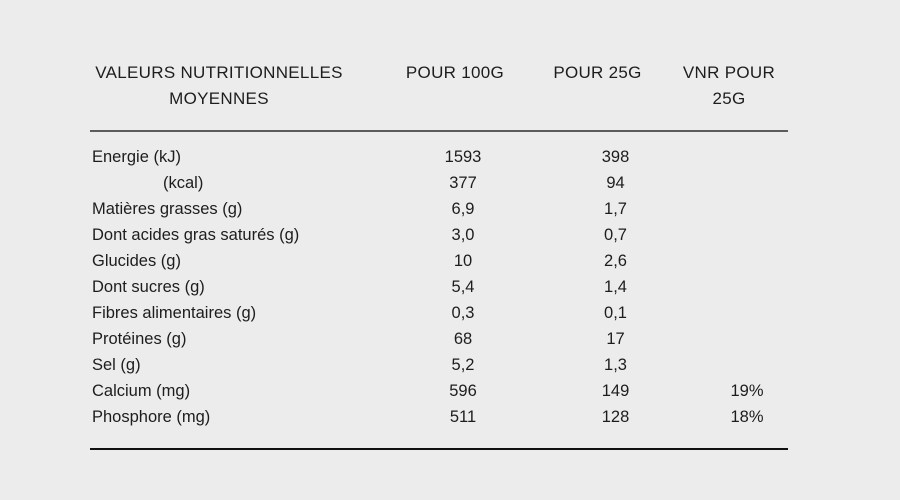  I want to click on value-pour-25g: 149, so click(615, 391).